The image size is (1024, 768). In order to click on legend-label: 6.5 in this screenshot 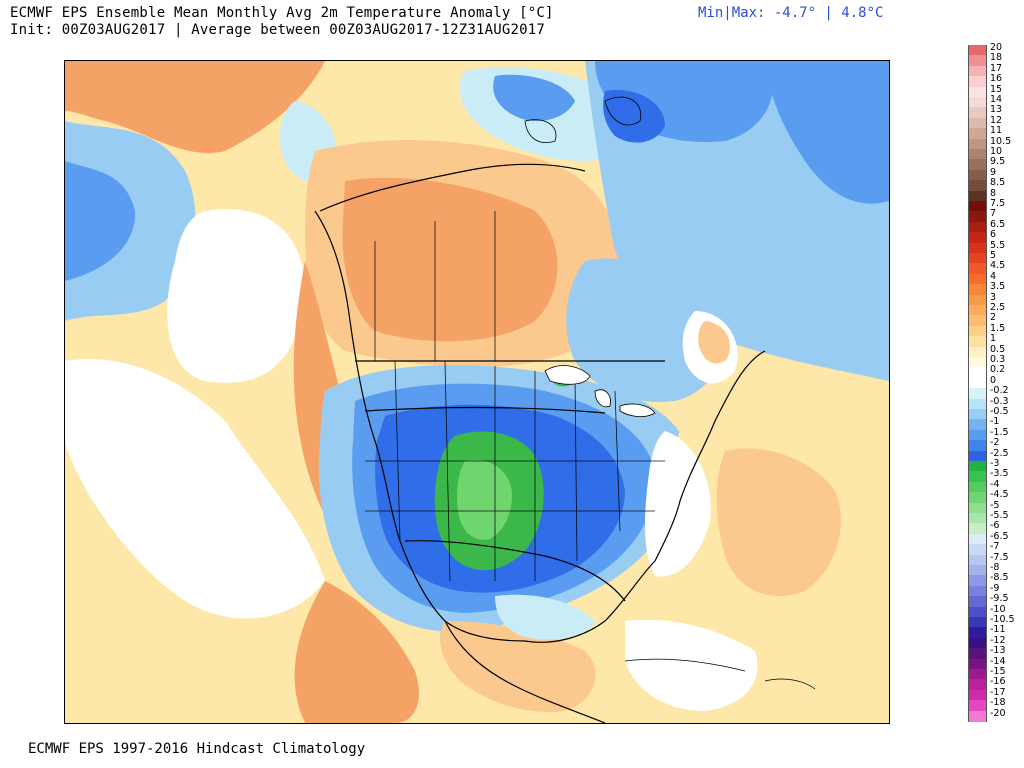, I will do `click(998, 224)`.